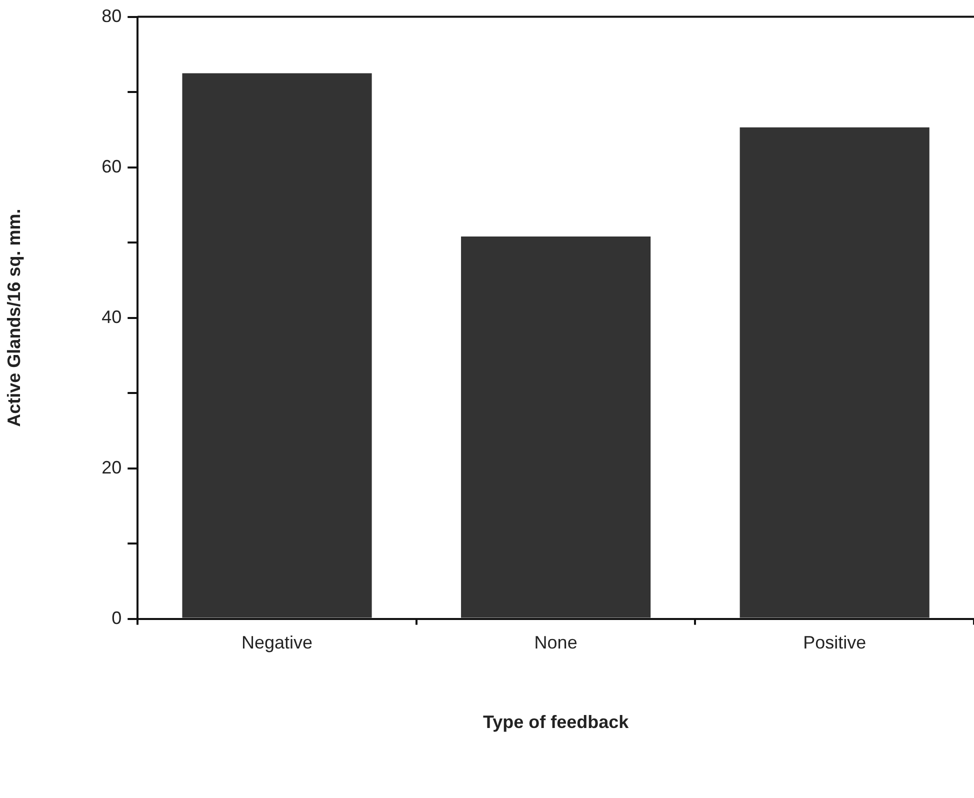  What do you see at coordinates (112, 316) in the screenshot?
I see `y-tick-label: 40` at bounding box center [112, 316].